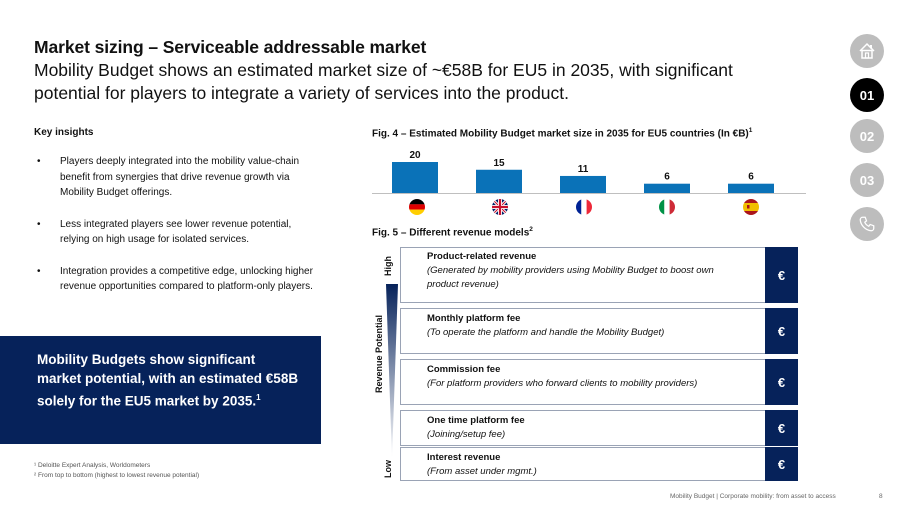 The image size is (920, 518). I want to click on revenue-model-desc: (Joining/setup fee), so click(466, 434).